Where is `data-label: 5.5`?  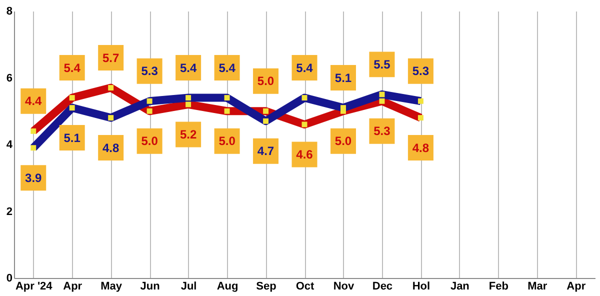 data-label: 5.5 is located at coordinates (382, 64).